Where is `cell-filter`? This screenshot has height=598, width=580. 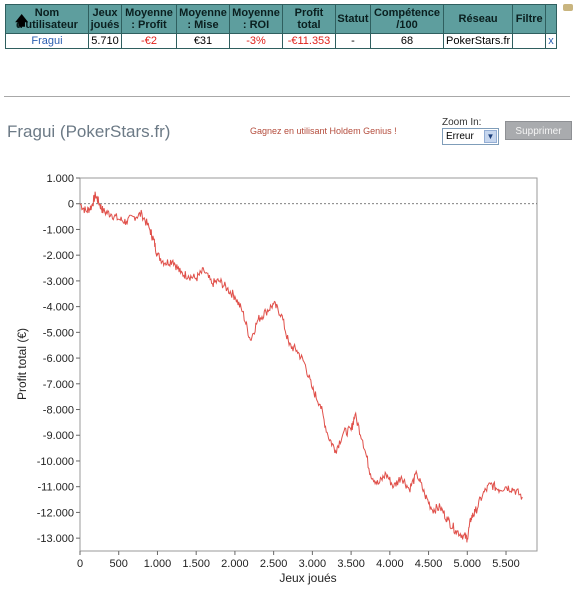
cell-filter is located at coordinates (529, 41).